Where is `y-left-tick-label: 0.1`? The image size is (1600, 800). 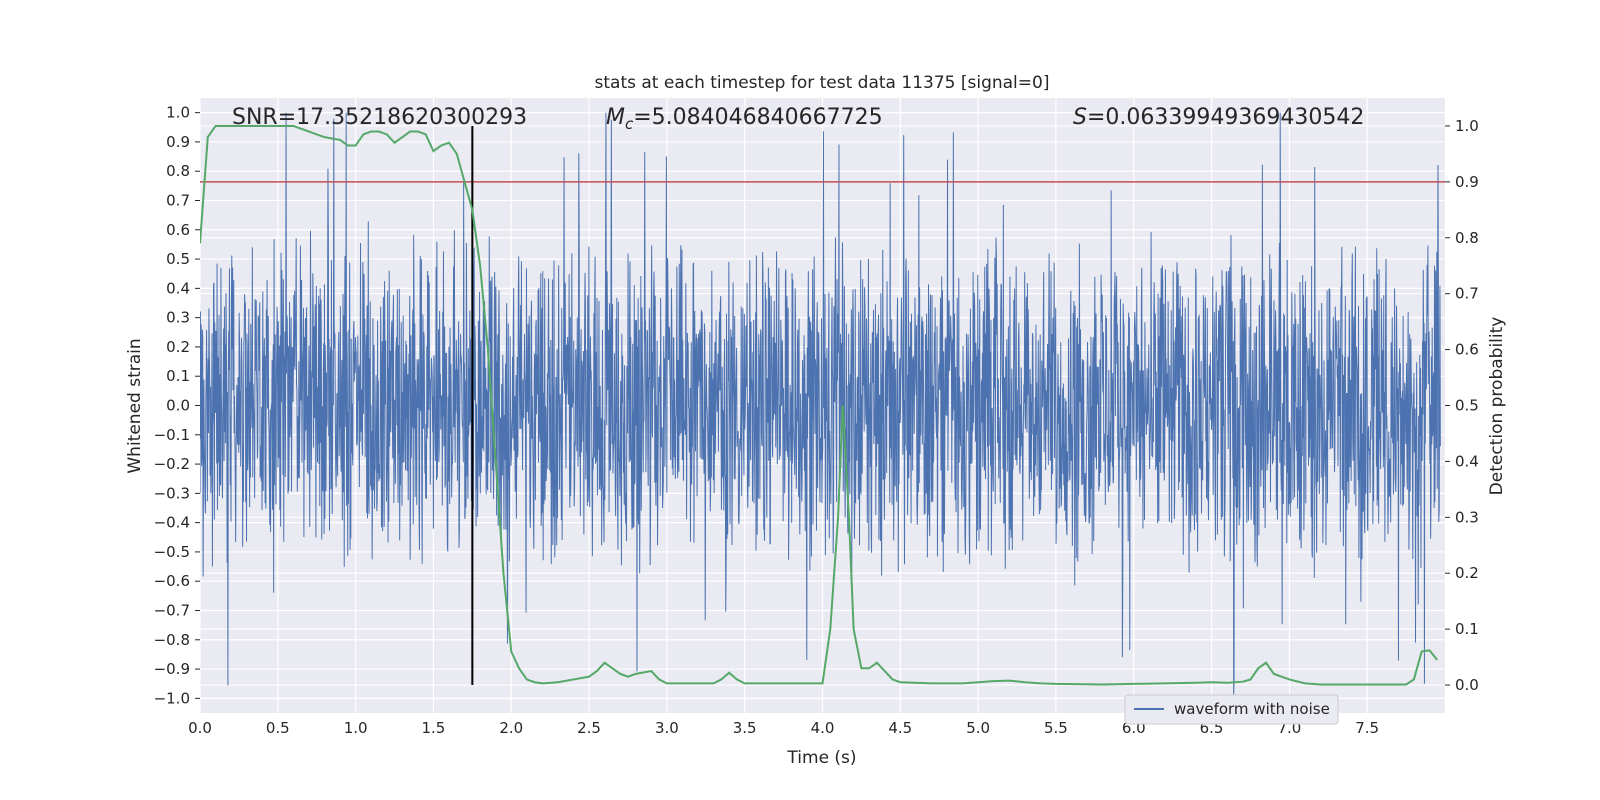 y-left-tick-label: 0.1 is located at coordinates (178, 376).